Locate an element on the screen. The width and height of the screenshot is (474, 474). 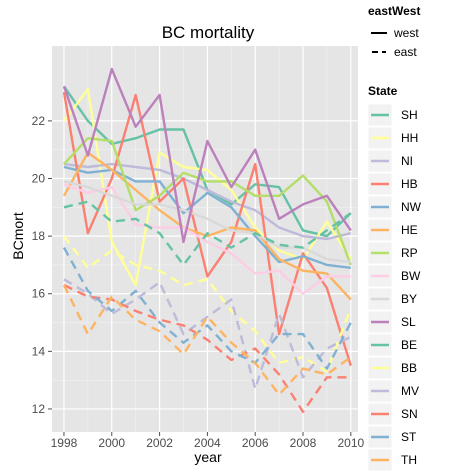
linetype-label-east: east is located at coordinates (405, 52).